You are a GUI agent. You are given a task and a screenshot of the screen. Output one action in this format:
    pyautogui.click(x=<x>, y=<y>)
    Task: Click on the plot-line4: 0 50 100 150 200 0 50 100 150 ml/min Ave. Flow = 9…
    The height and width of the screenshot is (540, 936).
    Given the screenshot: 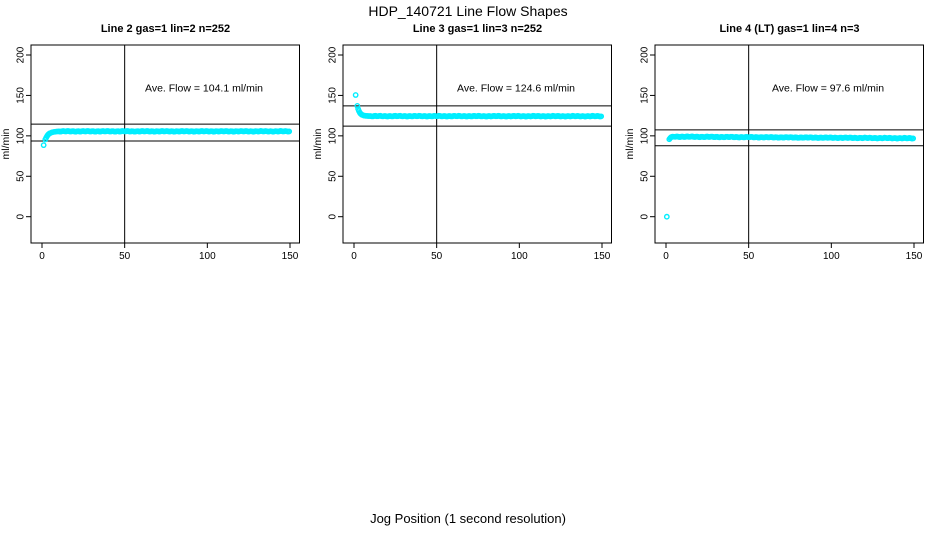 What is the action you would take?
    pyautogui.click(x=774, y=153)
    